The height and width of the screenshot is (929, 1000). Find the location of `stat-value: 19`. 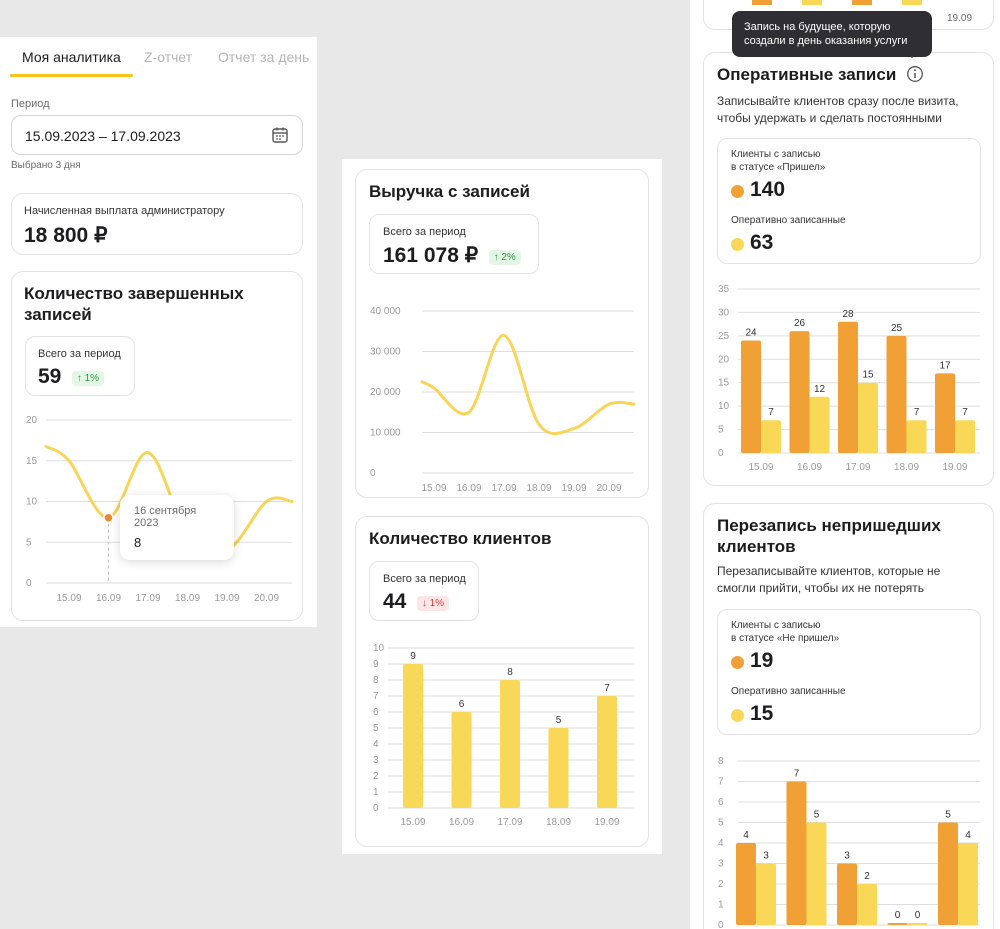

stat-value: 19 is located at coordinates (762, 660).